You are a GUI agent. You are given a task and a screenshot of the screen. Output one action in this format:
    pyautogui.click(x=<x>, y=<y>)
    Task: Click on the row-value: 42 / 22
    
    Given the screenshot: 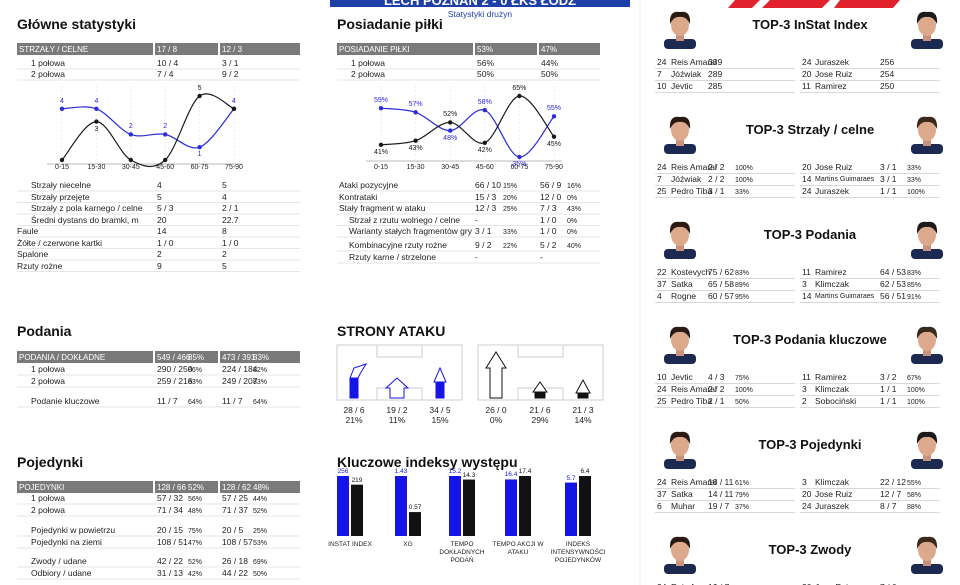 What is the action you would take?
    pyautogui.click(x=170, y=561)
    